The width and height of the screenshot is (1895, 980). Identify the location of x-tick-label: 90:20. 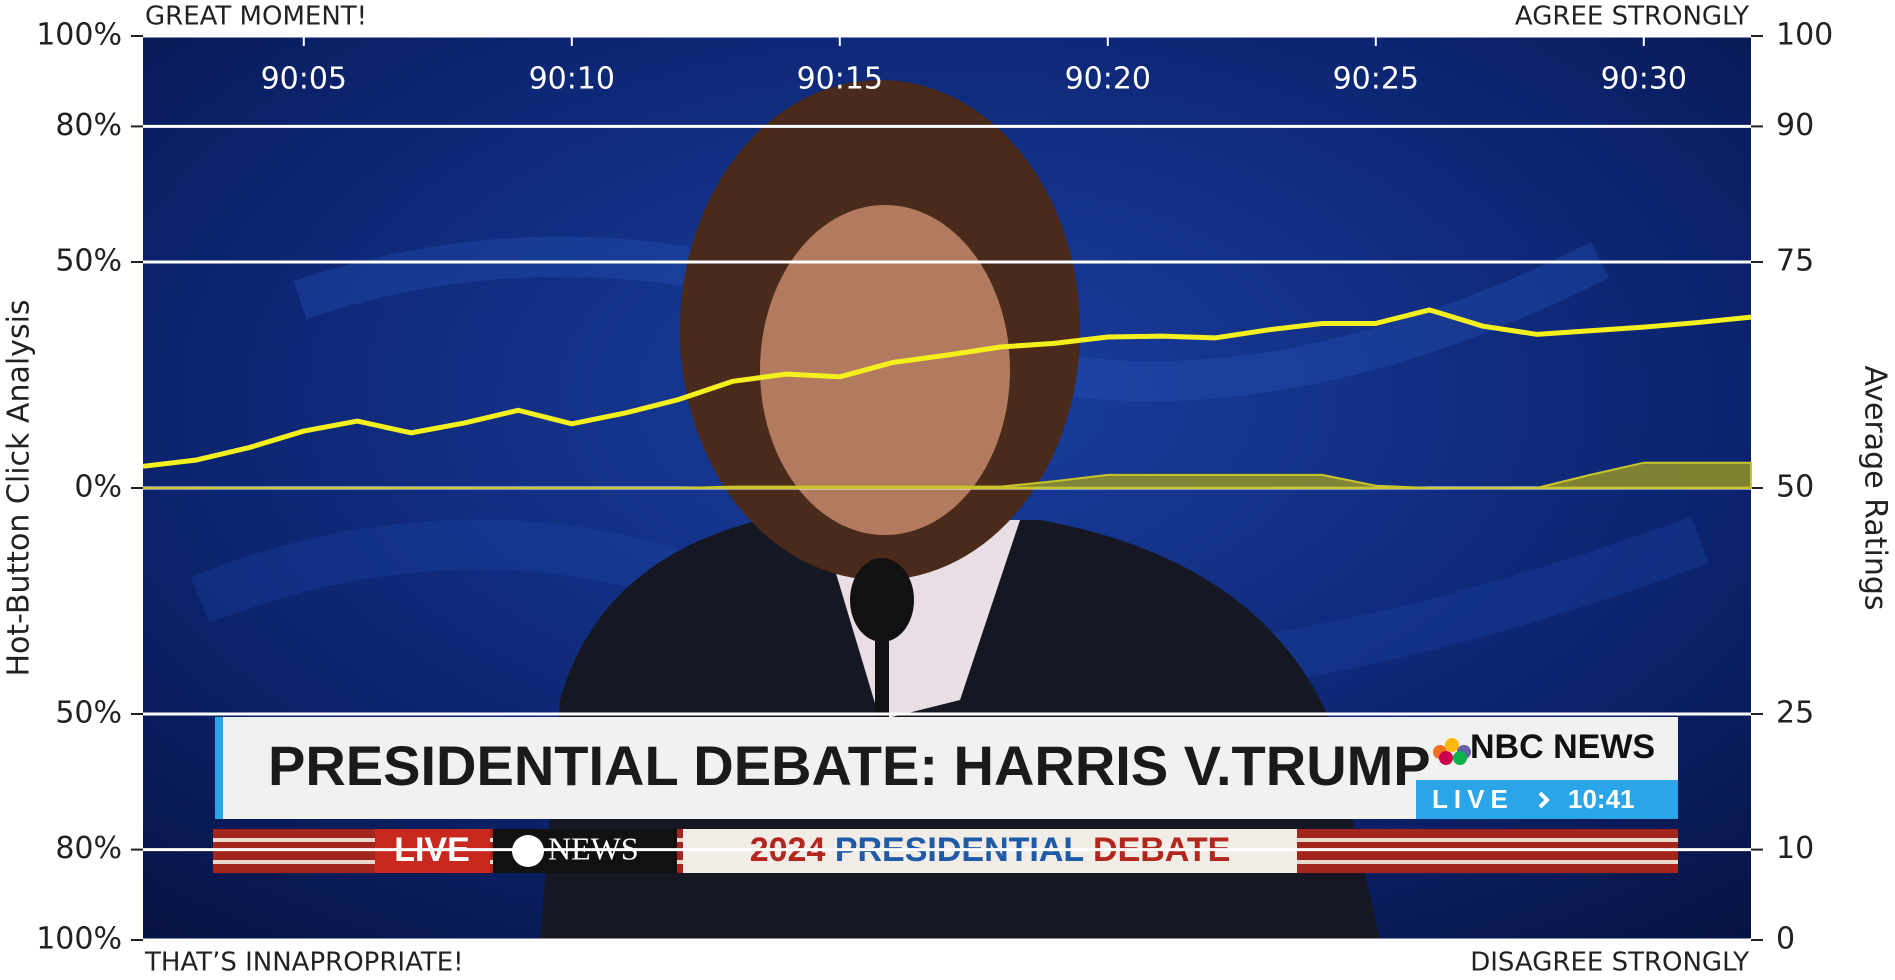
(1108, 79).